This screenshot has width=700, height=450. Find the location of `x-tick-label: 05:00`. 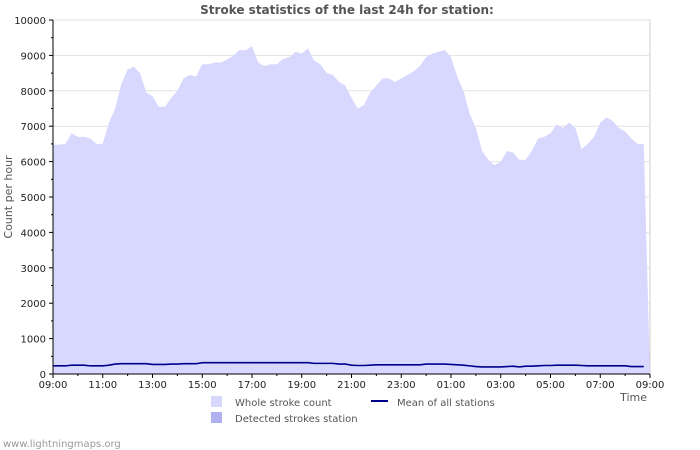

x-tick-label: 05:00 is located at coordinates (550, 385).